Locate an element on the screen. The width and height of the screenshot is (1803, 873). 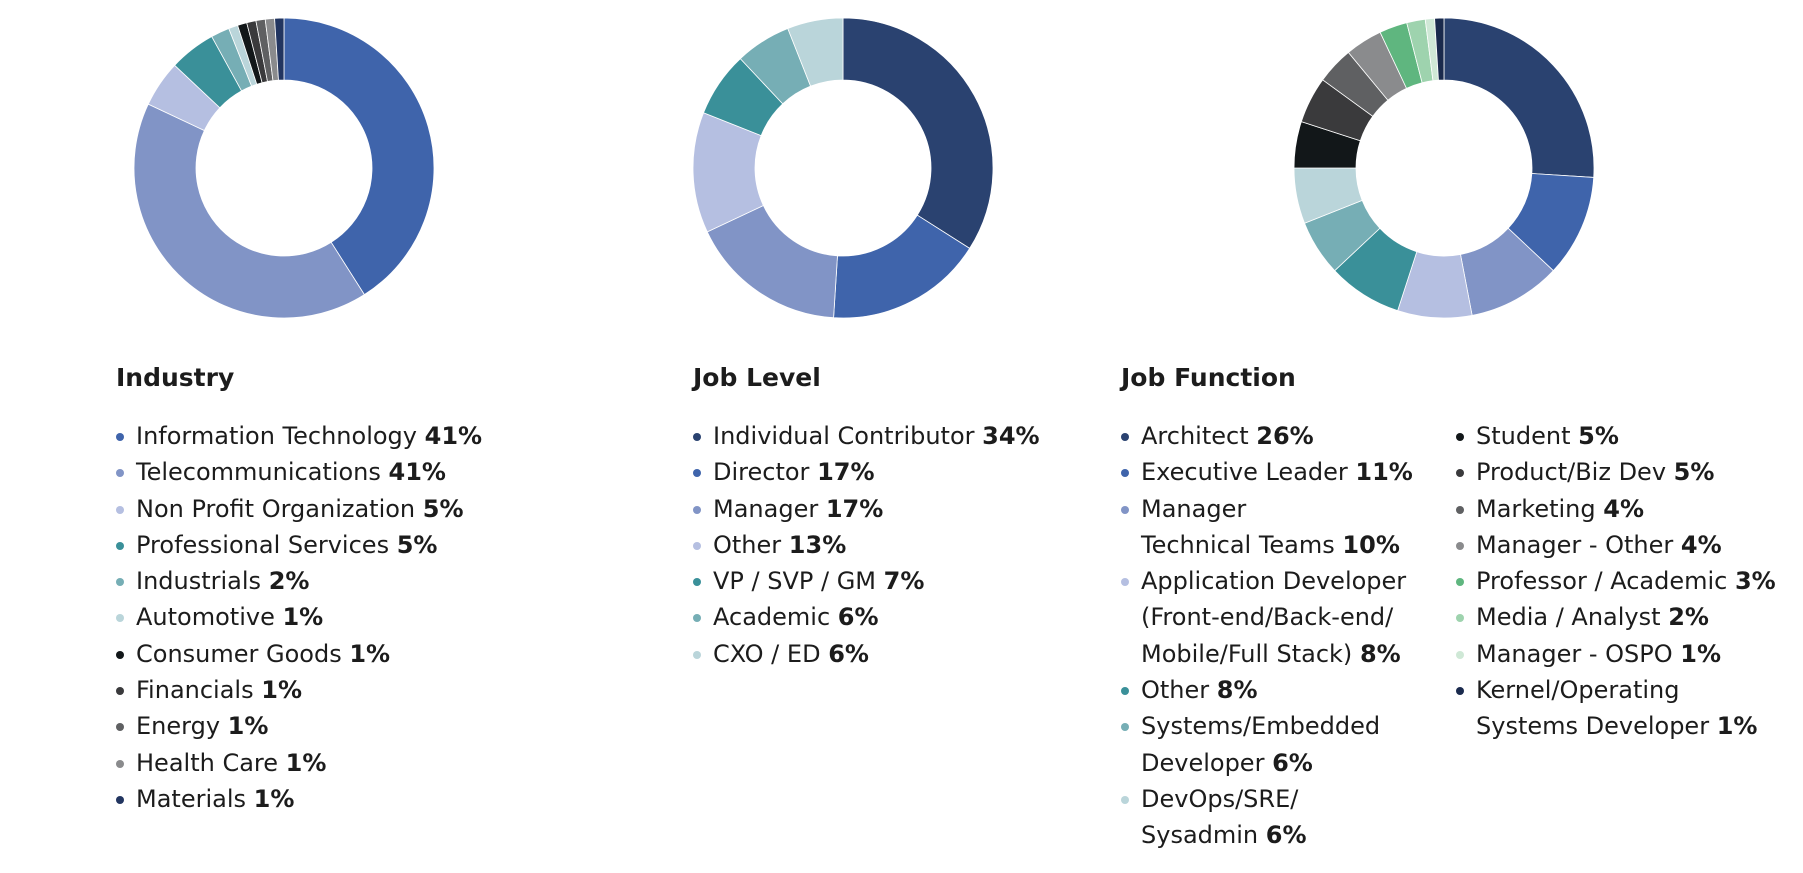
legend-item-cxo-ed: CXO / ED 6% is located at coordinates (866, 654).